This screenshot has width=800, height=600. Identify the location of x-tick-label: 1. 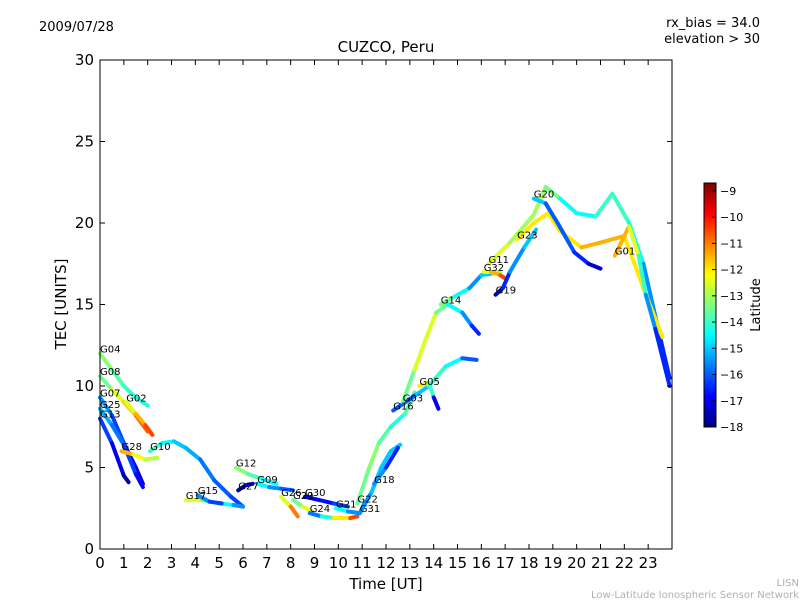
(124, 563).